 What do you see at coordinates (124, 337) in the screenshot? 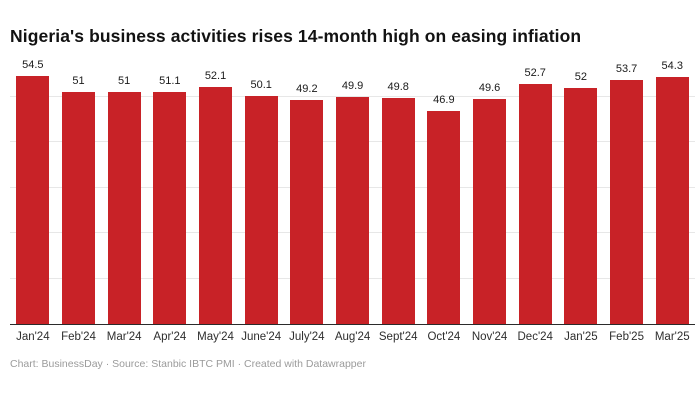
I see `x-axis-label: Mar'24` at bounding box center [124, 337].